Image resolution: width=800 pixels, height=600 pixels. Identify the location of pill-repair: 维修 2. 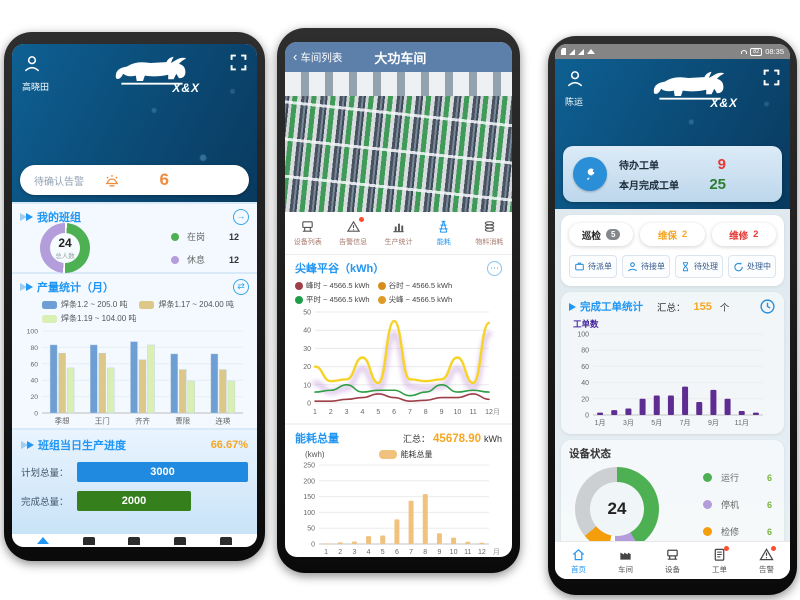
(743, 234).